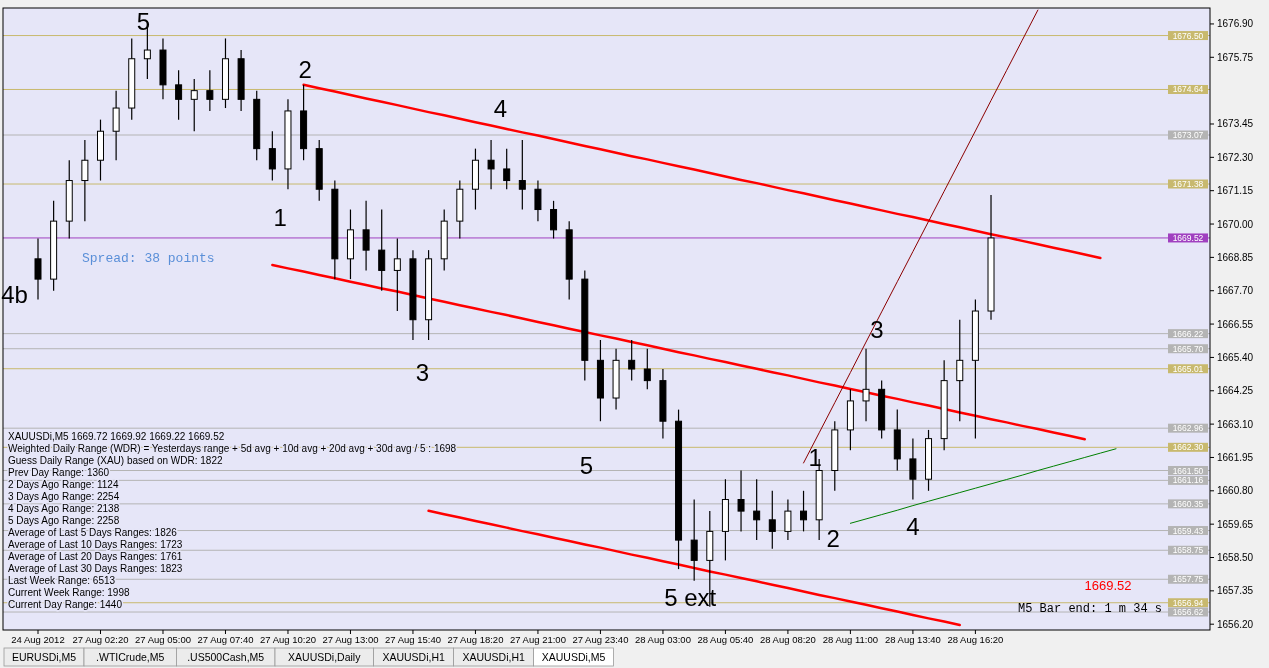 The image size is (1269, 668). What do you see at coordinates (44, 657) in the screenshot?
I see `text: EURUSDi,M5` at bounding box center [44, 657].